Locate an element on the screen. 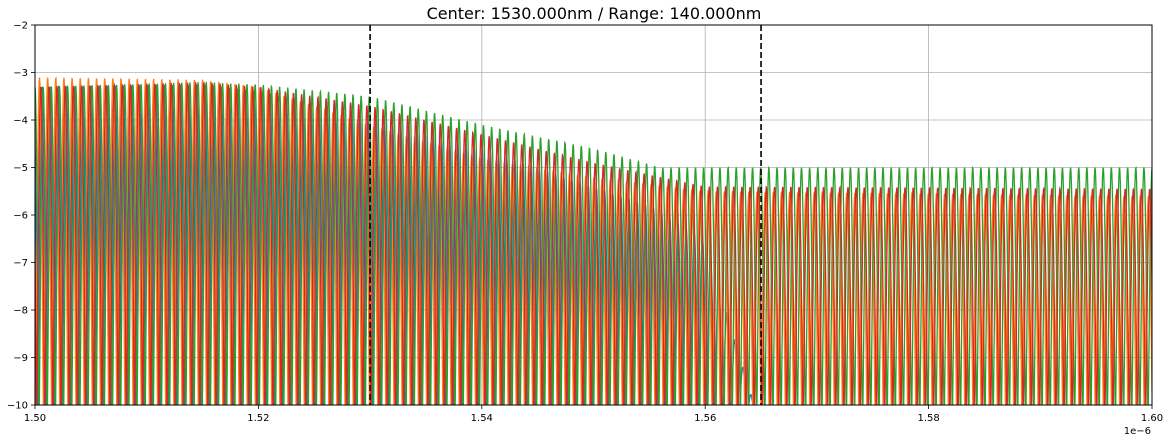 This screenshot has width=1169, height=442. y-tick-label: −7 is located at coordinates (20, 263).